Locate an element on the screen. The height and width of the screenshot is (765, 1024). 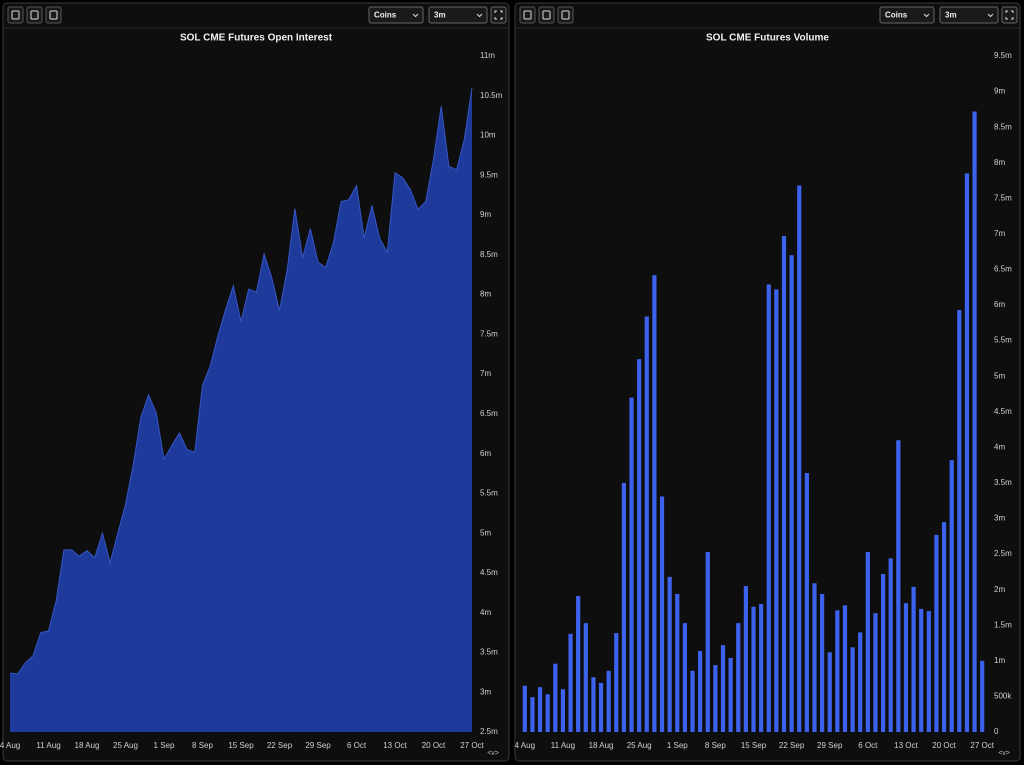
camera-icon is located at coordinates (15, 15).